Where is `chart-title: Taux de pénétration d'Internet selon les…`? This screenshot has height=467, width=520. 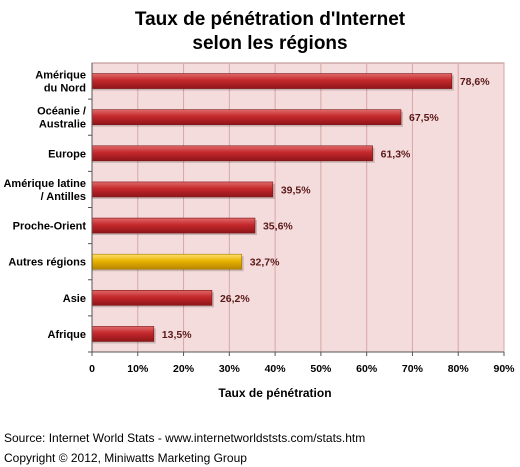 chart-title: Taux de pénétration d'Internet selon les… is located at coordinates (270, 32).